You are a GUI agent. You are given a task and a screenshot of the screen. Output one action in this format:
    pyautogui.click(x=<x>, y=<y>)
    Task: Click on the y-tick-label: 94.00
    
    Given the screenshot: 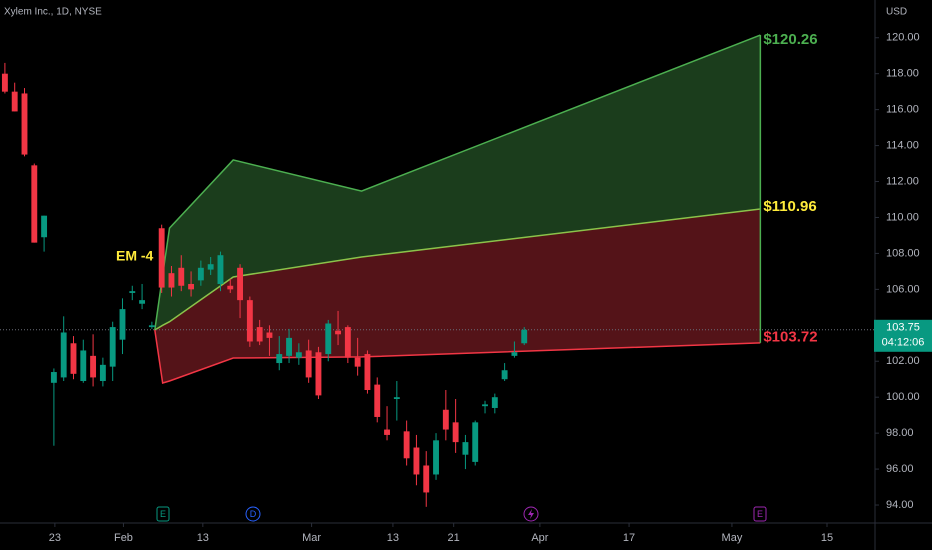 What is the action you would take?
    pyautogui.click(x=900, y=505)
    